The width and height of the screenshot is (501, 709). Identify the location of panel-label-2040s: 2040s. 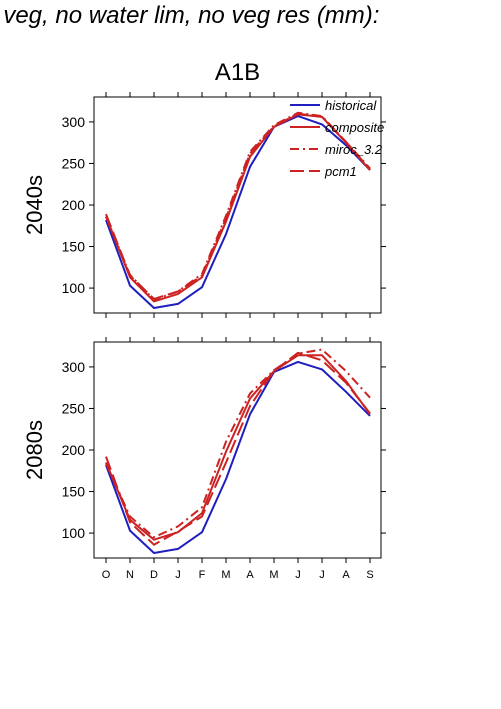
(34, 205).